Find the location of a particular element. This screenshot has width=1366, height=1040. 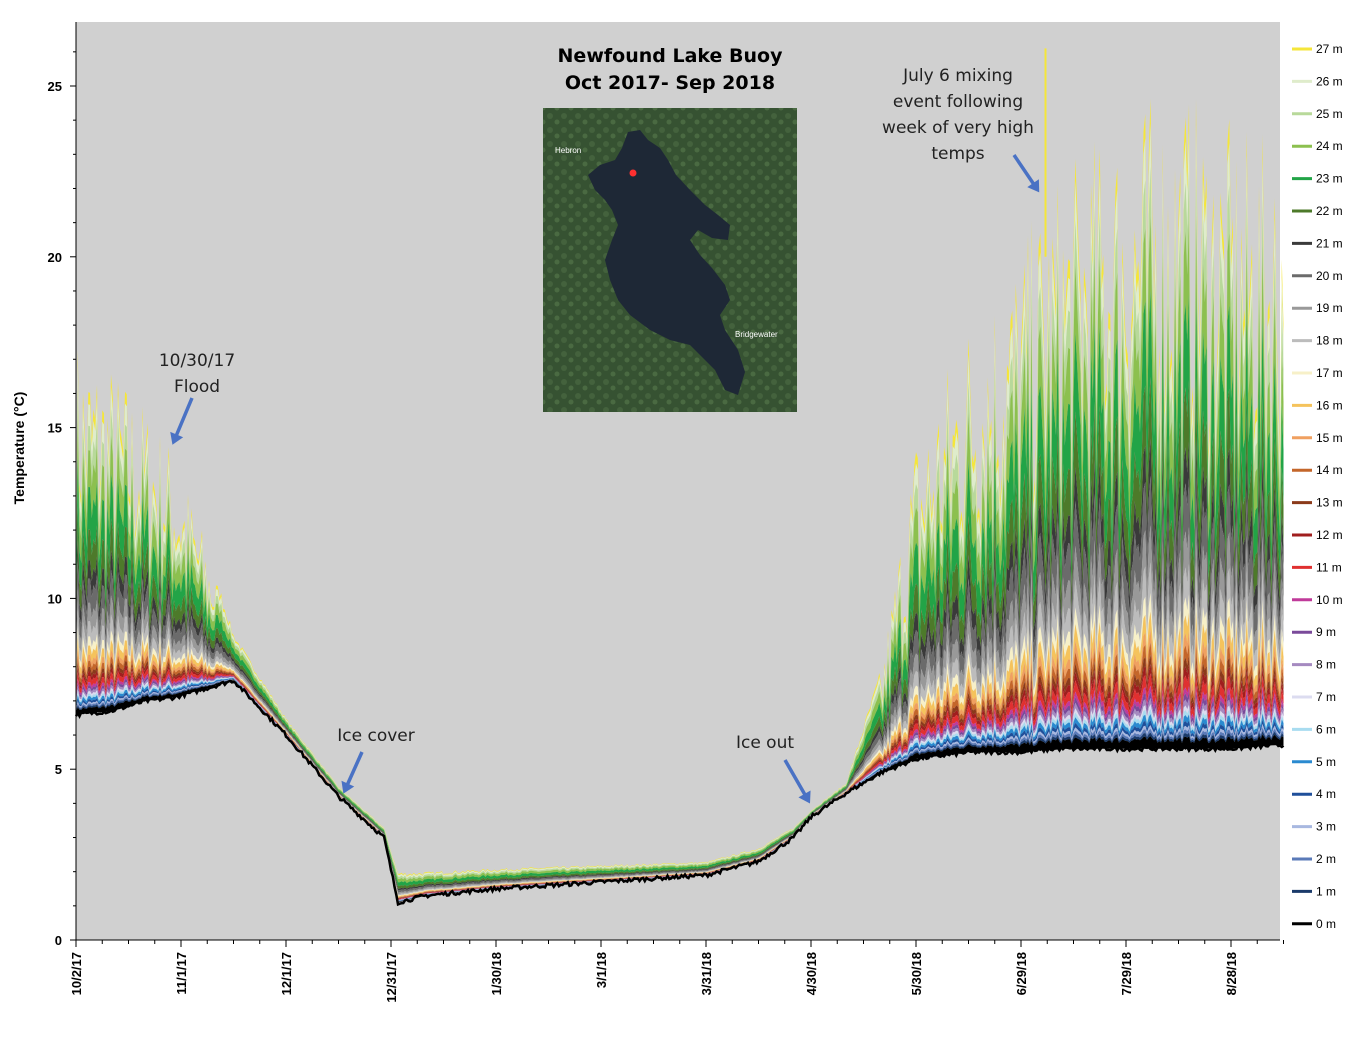

annotation-text: week of very high is located at coordinates (958, 128).